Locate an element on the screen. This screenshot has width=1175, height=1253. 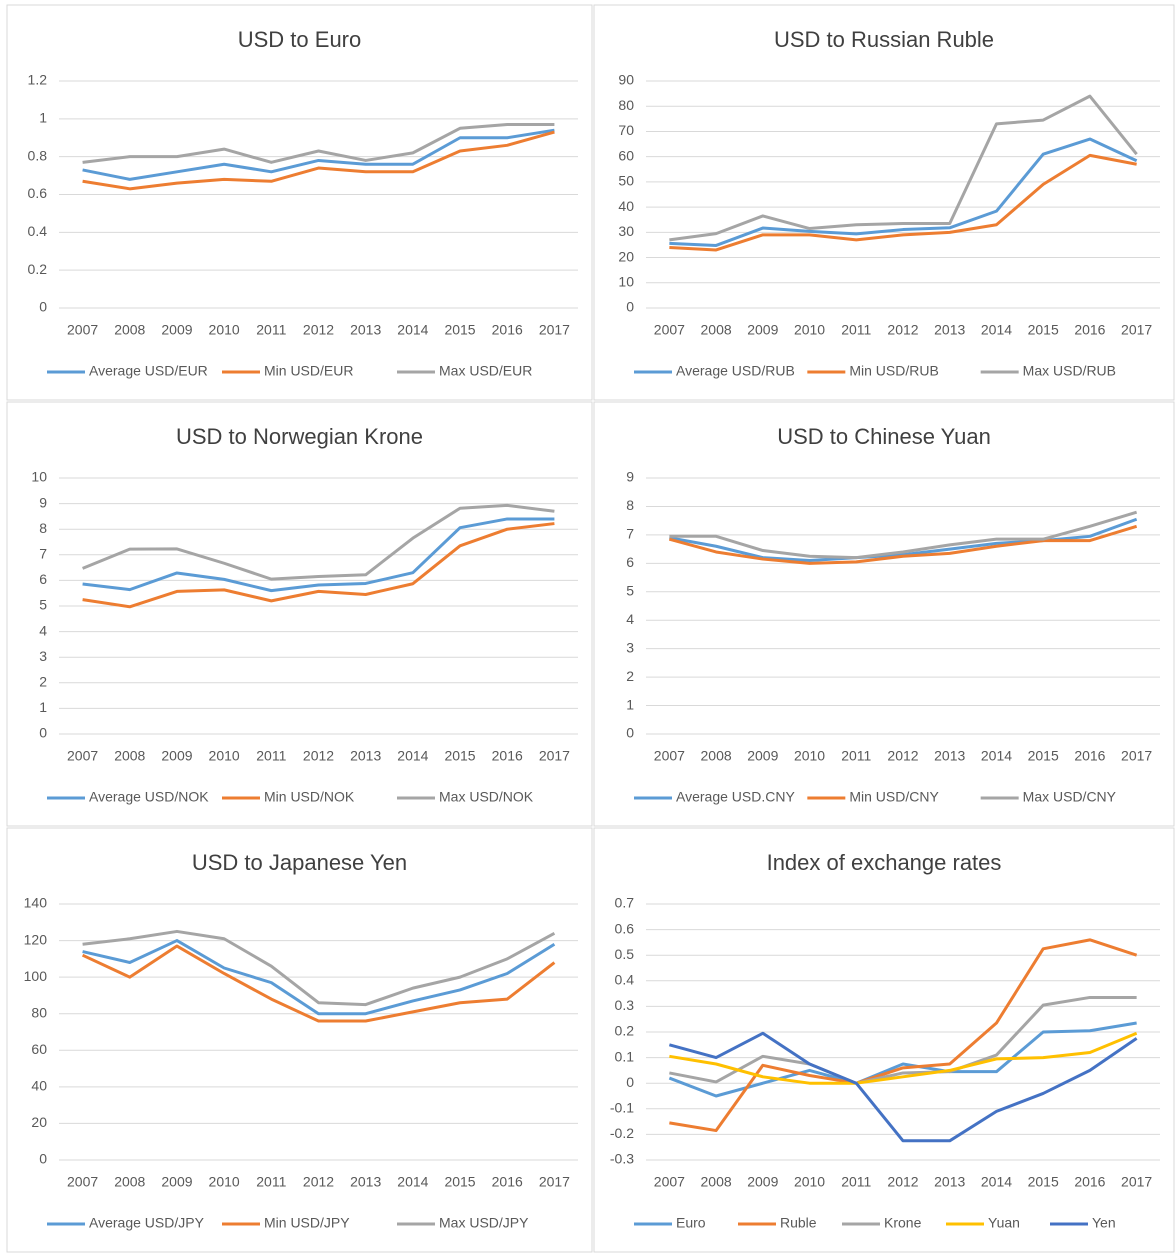
legend-label: Average USD.CNY is located at coordinates (735, 797).